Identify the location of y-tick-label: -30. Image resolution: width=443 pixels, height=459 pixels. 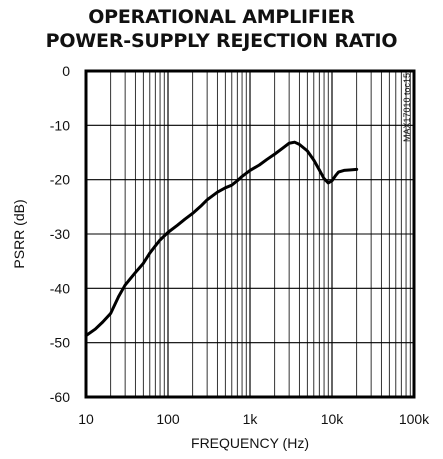
(60, 234).